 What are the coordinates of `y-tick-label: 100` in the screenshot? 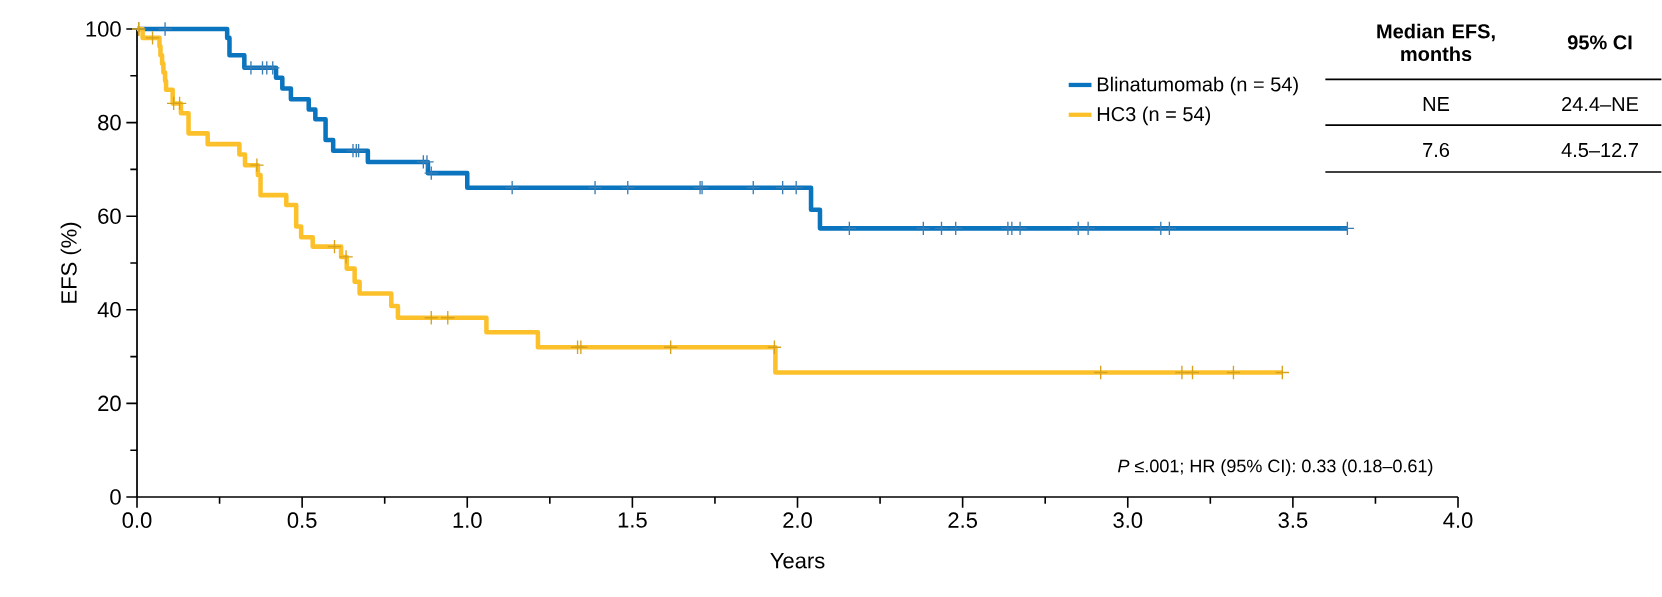 It's located at (103, 29).